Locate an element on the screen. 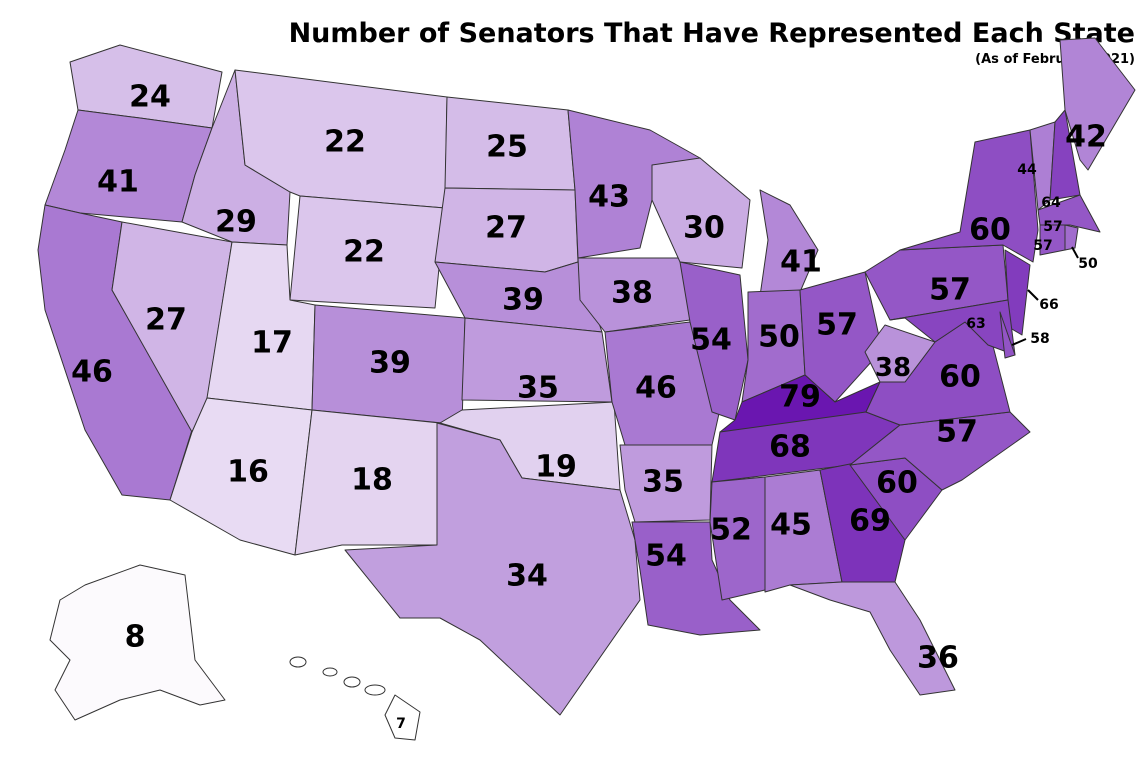 The height and width of the screenshot is (767, 1143). state-label-TX: 34 is located at coordinates (527, 576).